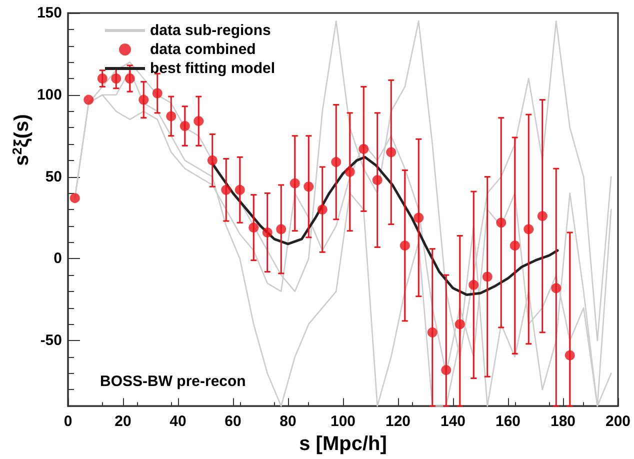 This screenshot has height=459, width=634. I want to click on legend-label: best fitting model, so click(212, 68).